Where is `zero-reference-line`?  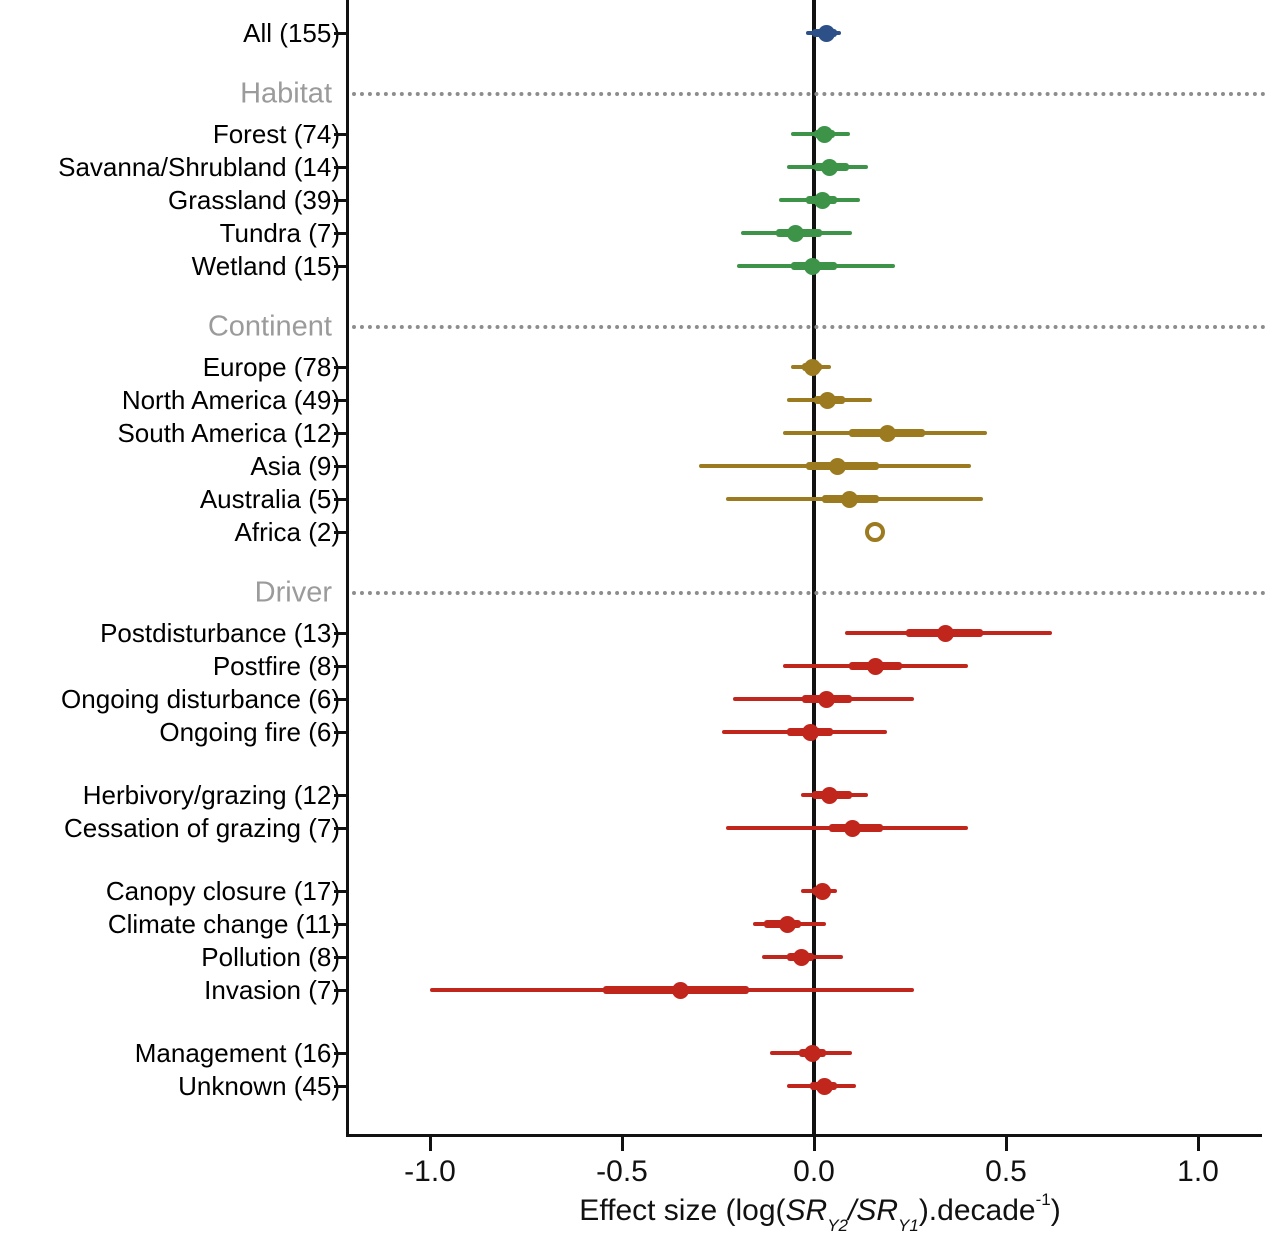 zero-reference-line is located at coordinates (814, 567).